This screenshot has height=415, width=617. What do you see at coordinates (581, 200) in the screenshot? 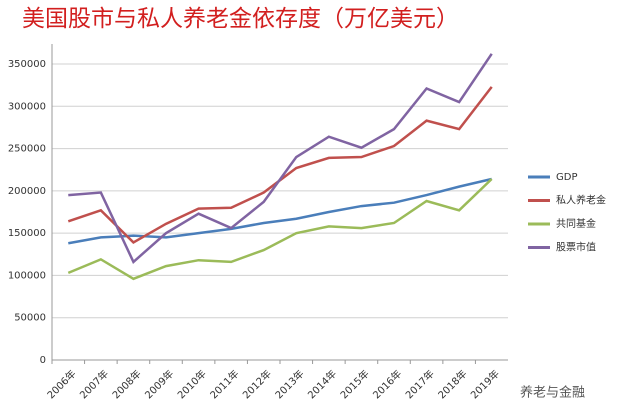
I see `legend-label: 私人养老金` at bounding box center [581, 200].